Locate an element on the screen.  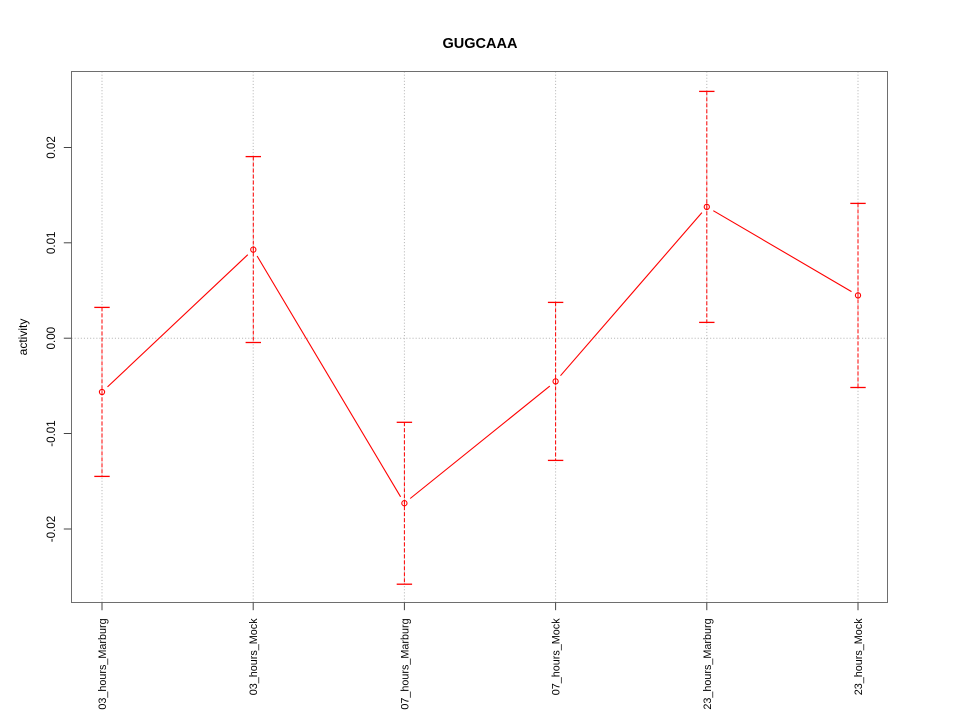
svg-text: -0.02 is located at coordinates (51, 529).